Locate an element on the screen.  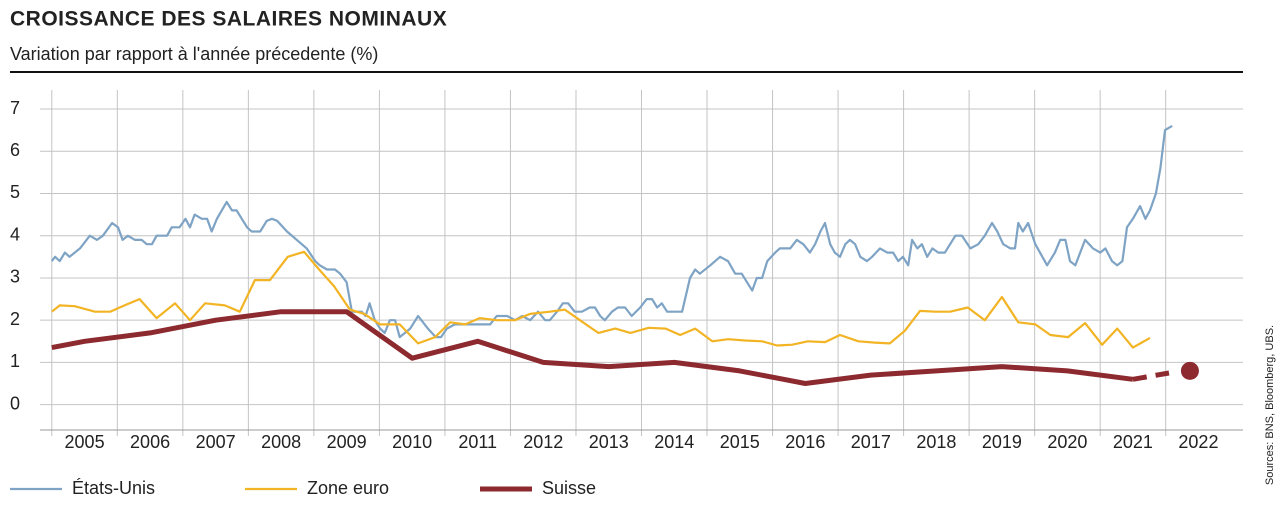
y-tick-label: 0 is located at coordinates (15, 403).